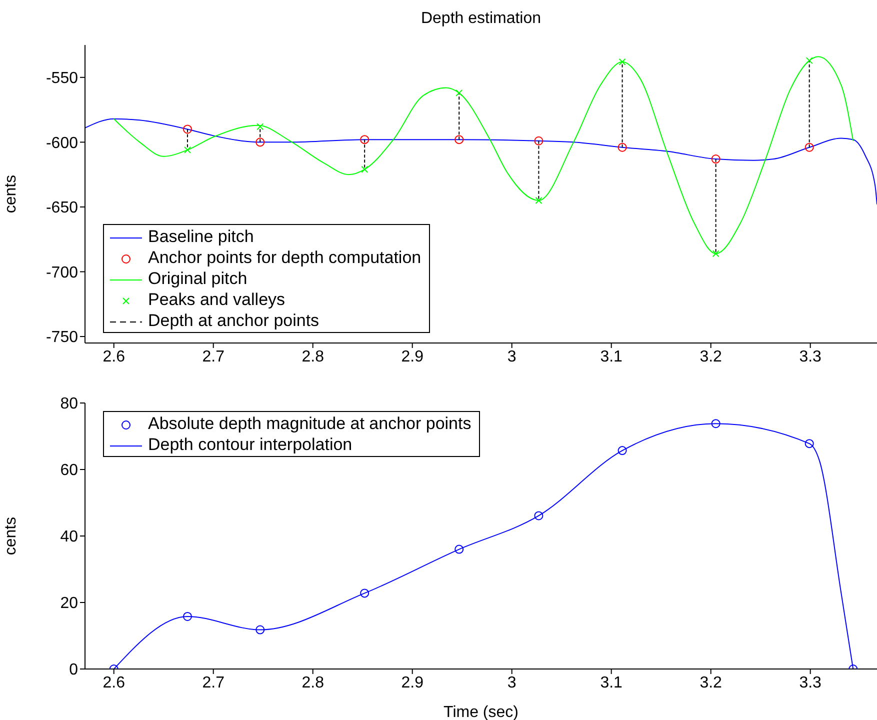  I want to click on x-axis-title: Time (sec), so click(481, 712).